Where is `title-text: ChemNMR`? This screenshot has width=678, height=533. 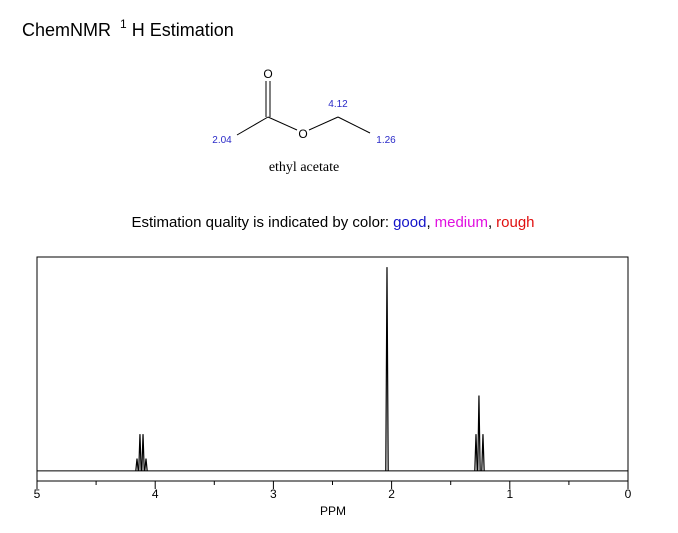
title-text: ChemNMR is located at coordinates (66, 30).